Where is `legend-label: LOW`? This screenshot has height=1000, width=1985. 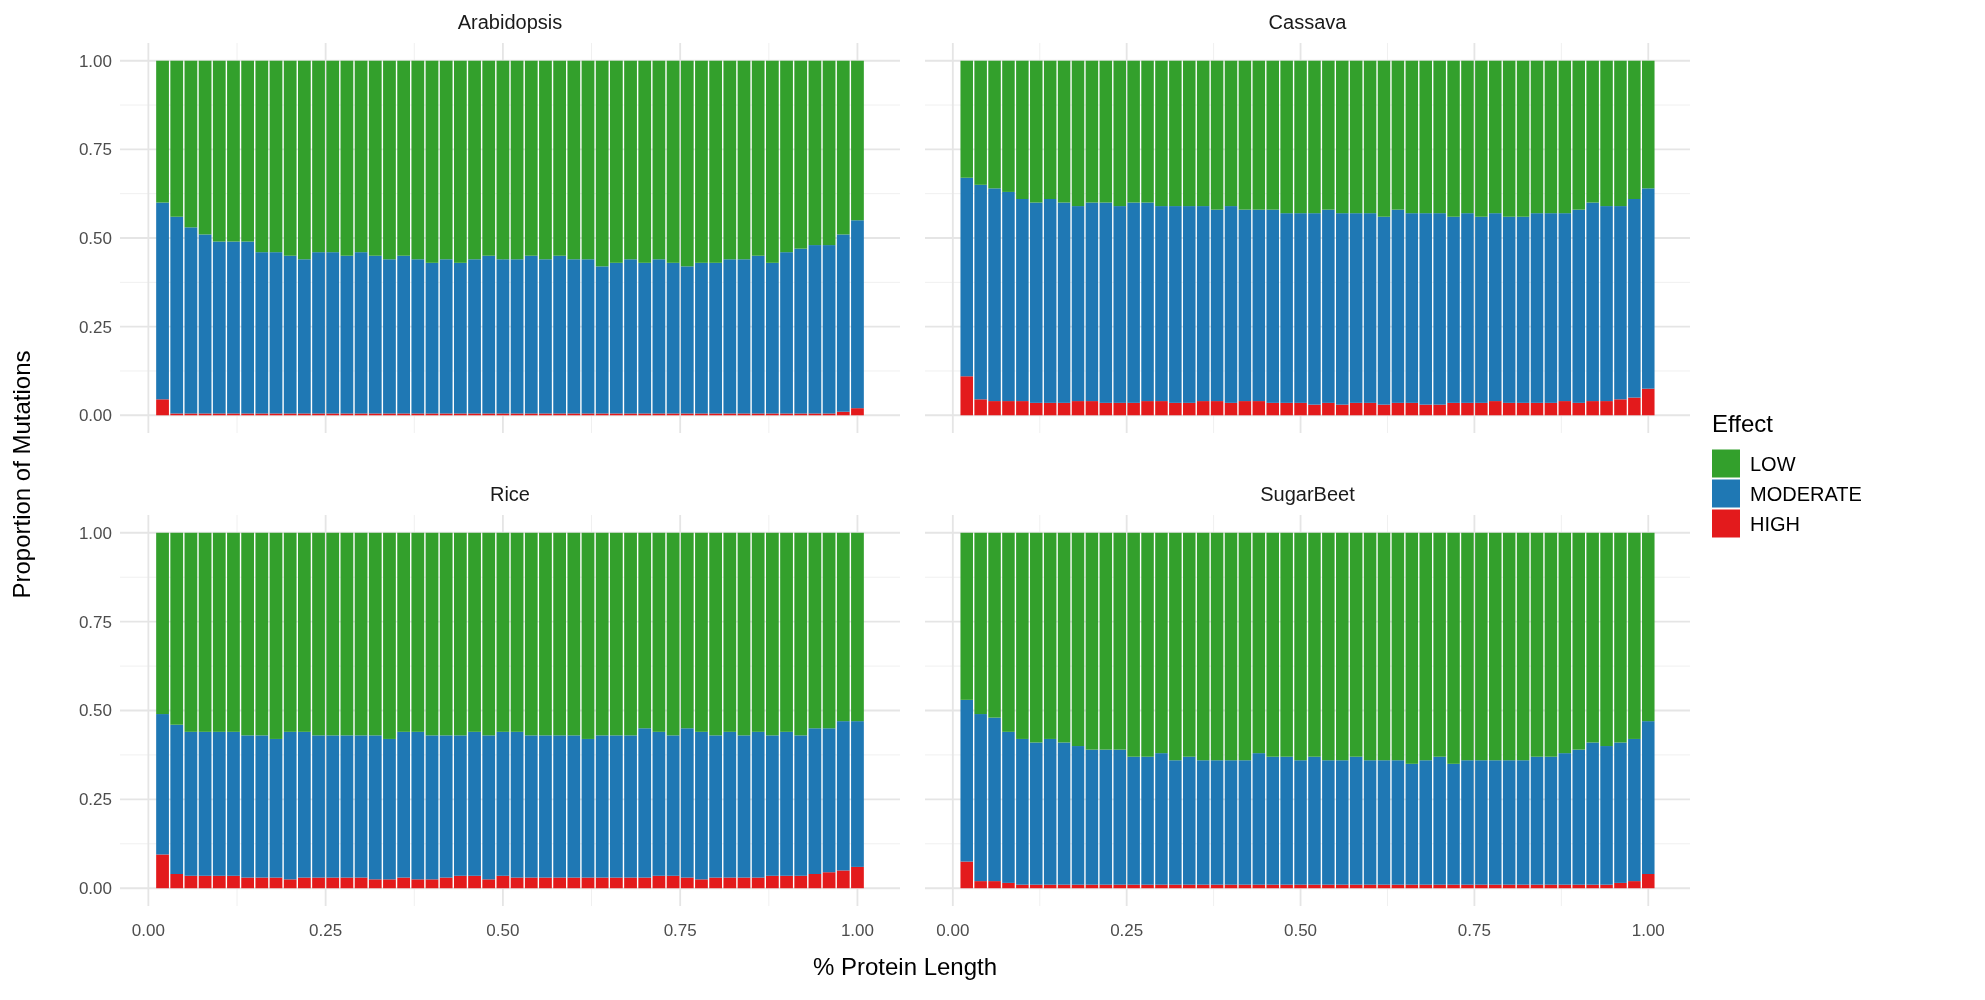 legend-label: LOW is located at coordinates (1773, 463).